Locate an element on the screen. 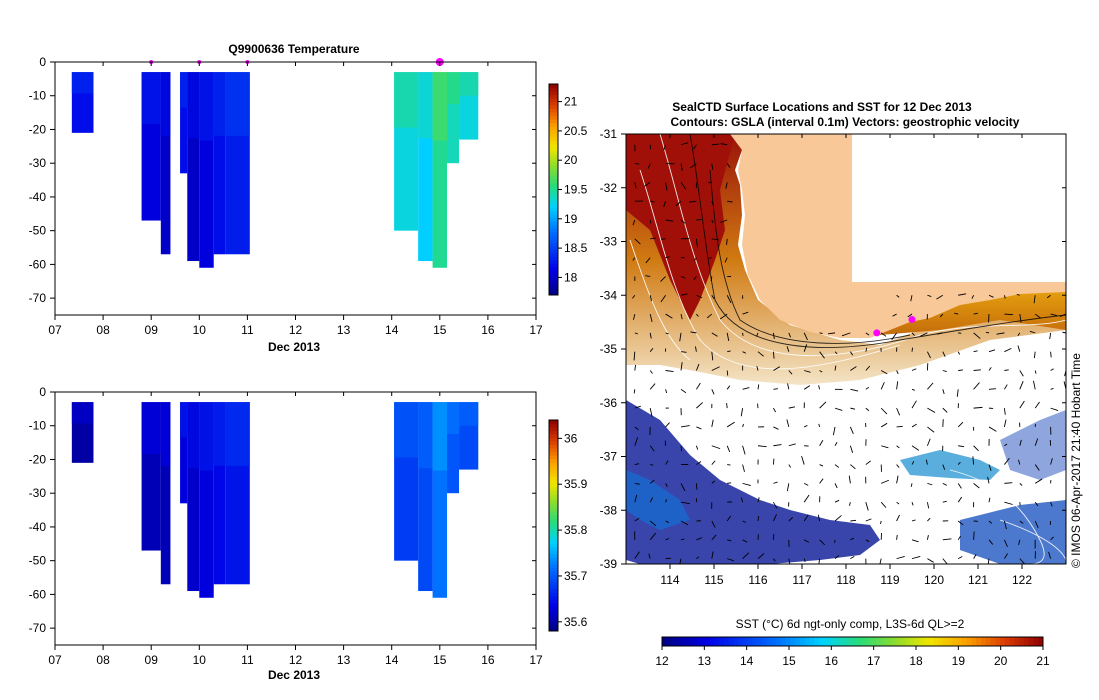 The height and width of the screenshot is (700, 1099). y-tick-label: -60 is located at coordinates (38, 594).